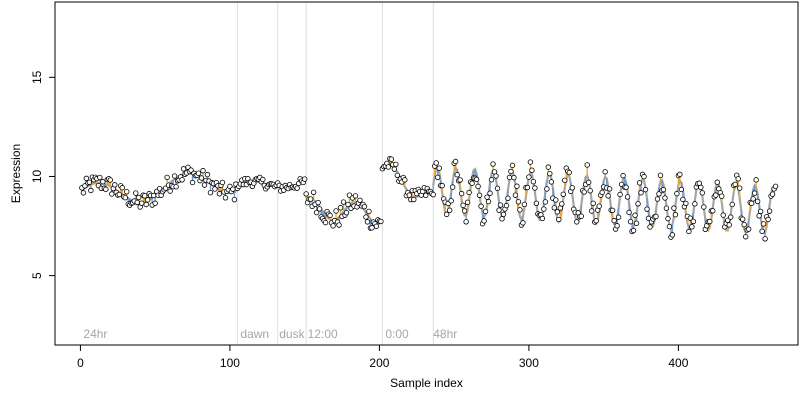  What do you see at coordinates (80, 363) in the screenshot?
I see `x-tick-label-0: 0` at bounding box center [80, 363].